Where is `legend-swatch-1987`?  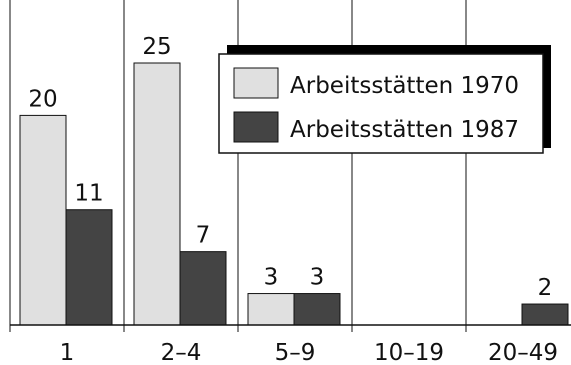 legend-swatch-1987 is located at coordinates (256, 127).